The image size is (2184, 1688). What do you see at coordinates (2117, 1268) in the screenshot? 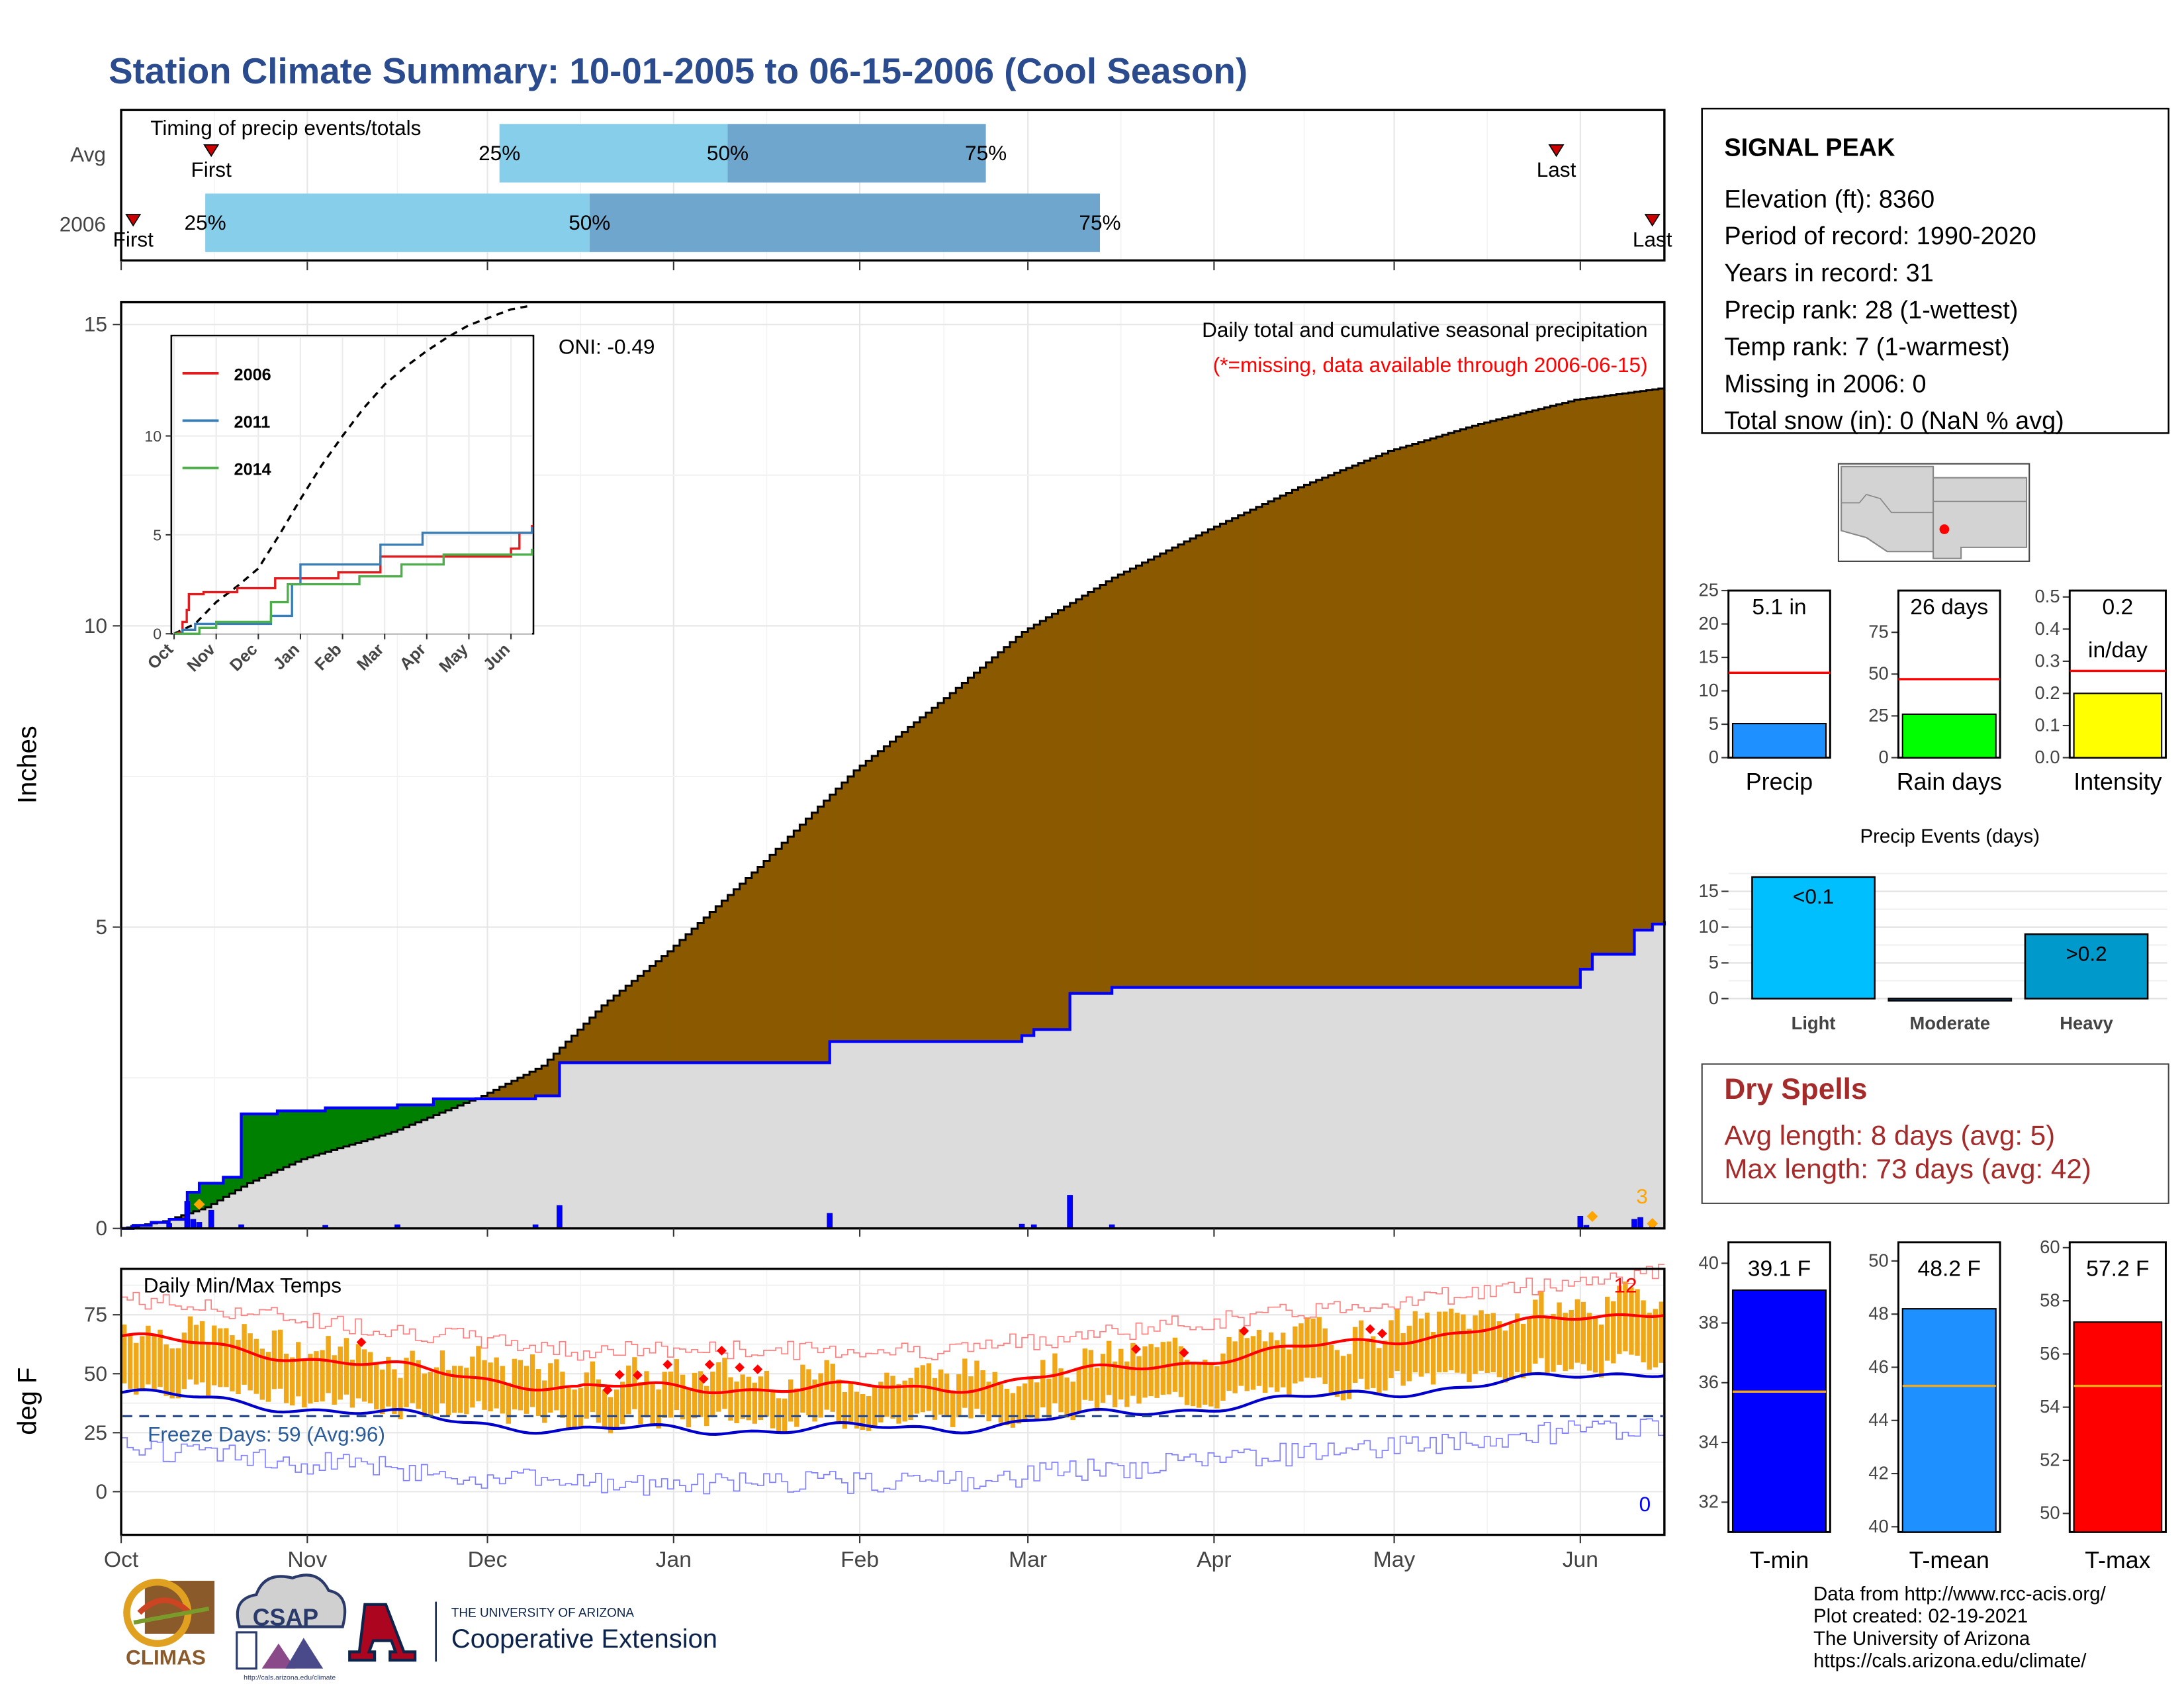
I see `temp-bar-value-2: 57.2 F` at bounding box center [2117, 1268].